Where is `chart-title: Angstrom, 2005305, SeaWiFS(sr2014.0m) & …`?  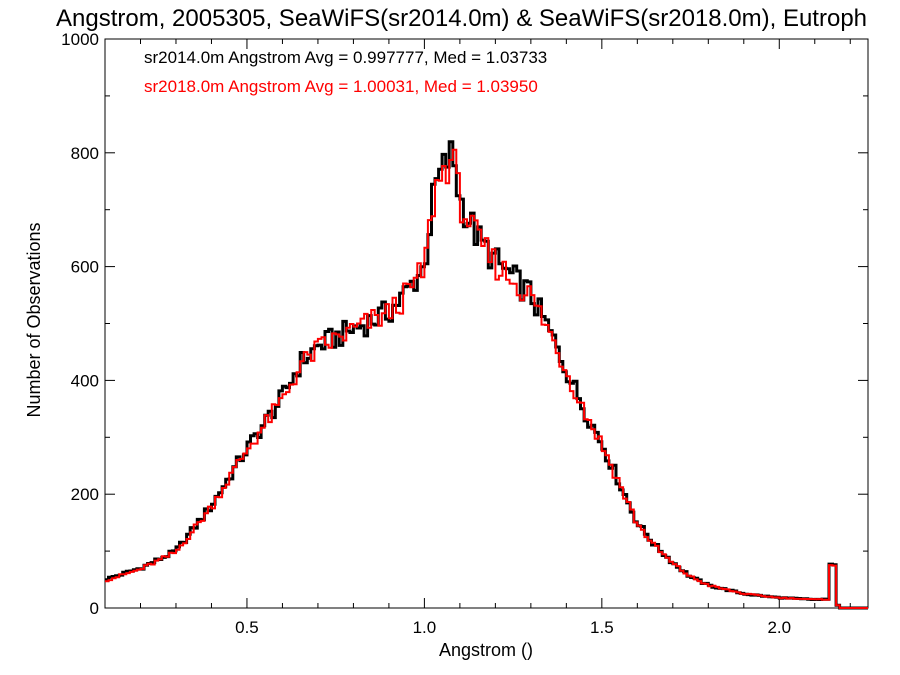 chart-title: Angstrom, 2005305, SeaWiFS(sr2014.0m) & … is located at coordinates (461, 18).